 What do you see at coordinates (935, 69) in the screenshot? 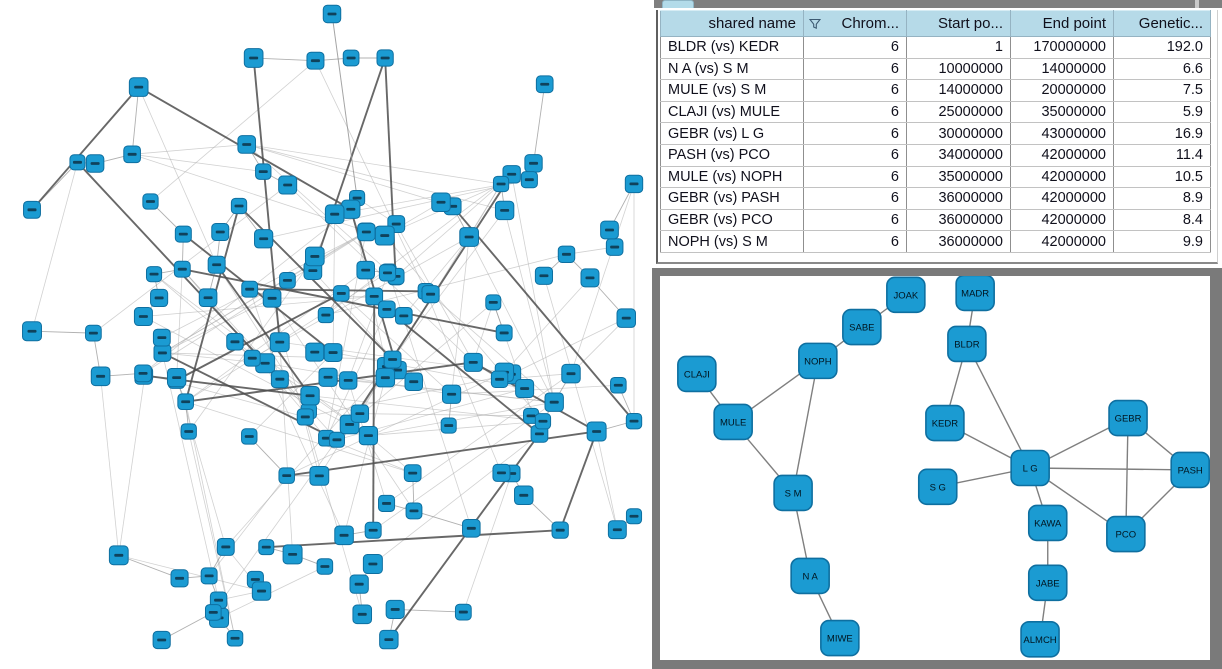
I see `table-row: N A (vs) S M 6 10000000 14000000 6.6` at bounding box center [935, 69].